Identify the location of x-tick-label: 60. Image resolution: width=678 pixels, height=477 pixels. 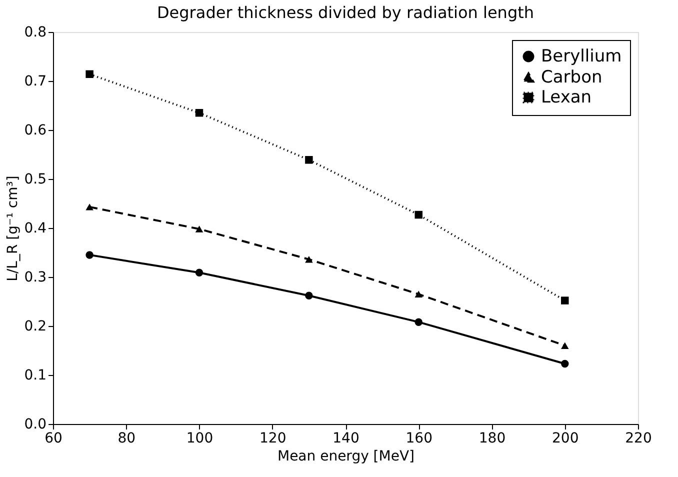
(53, 438).